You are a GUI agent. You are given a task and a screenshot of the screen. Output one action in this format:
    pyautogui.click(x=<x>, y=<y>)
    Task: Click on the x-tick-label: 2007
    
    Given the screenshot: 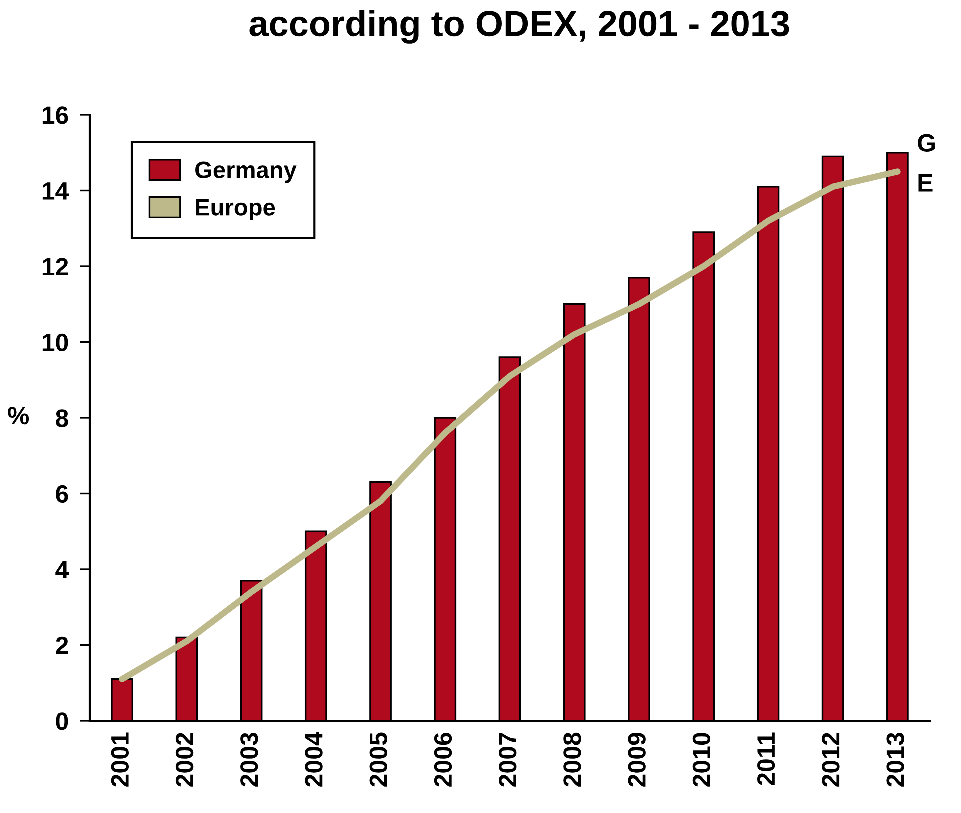 What is the action you would take?
    pyautogui.click(x=508, y=760)
    